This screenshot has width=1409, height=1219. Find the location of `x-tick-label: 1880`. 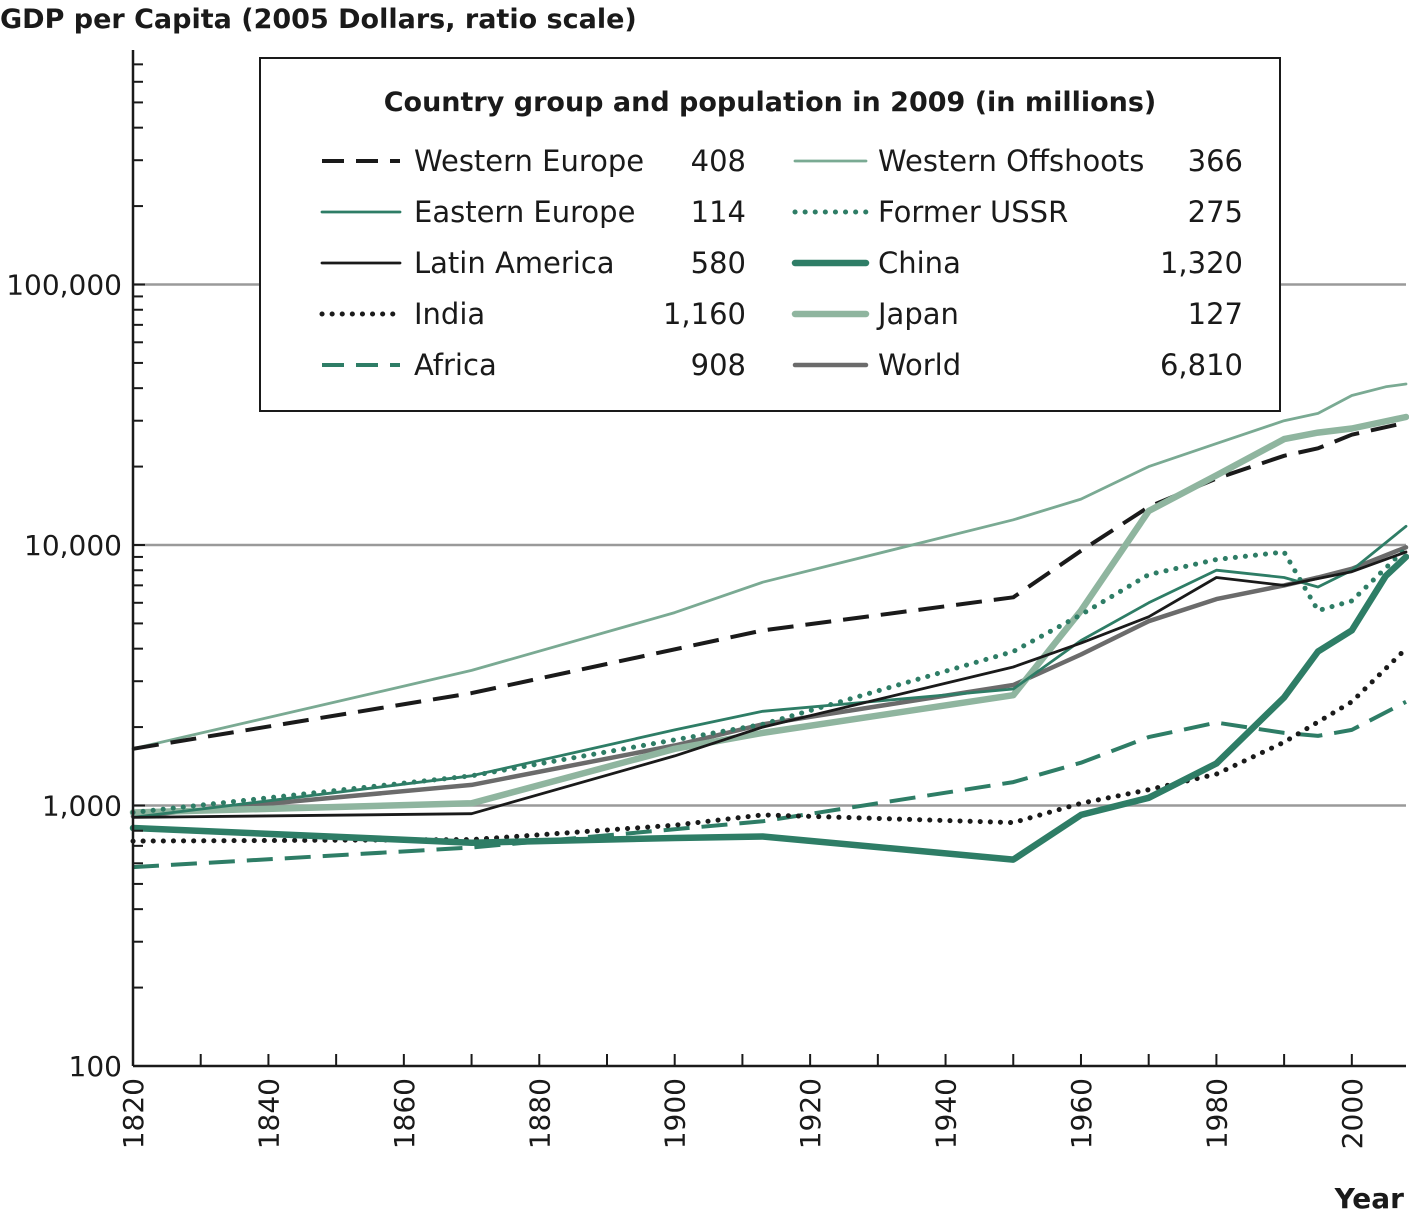

x-tick-label: 1880 is located at coordinates (539, 1113).